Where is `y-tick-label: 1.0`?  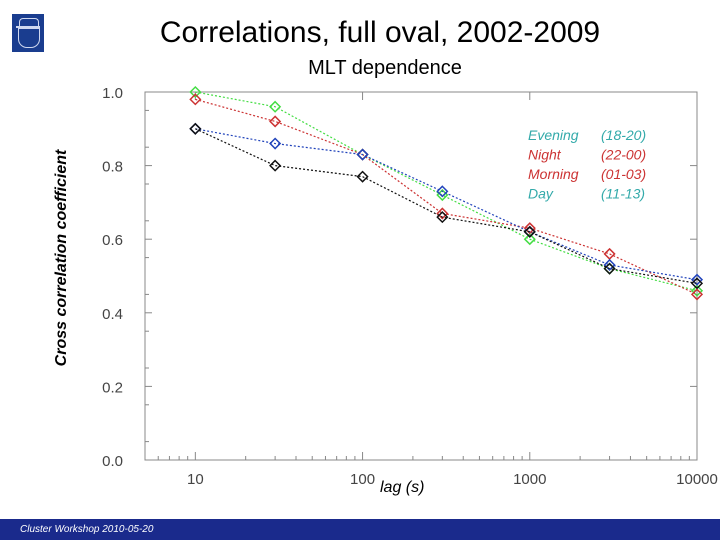 y-tick-label: 1.0 is located at coordinates (112, 93).